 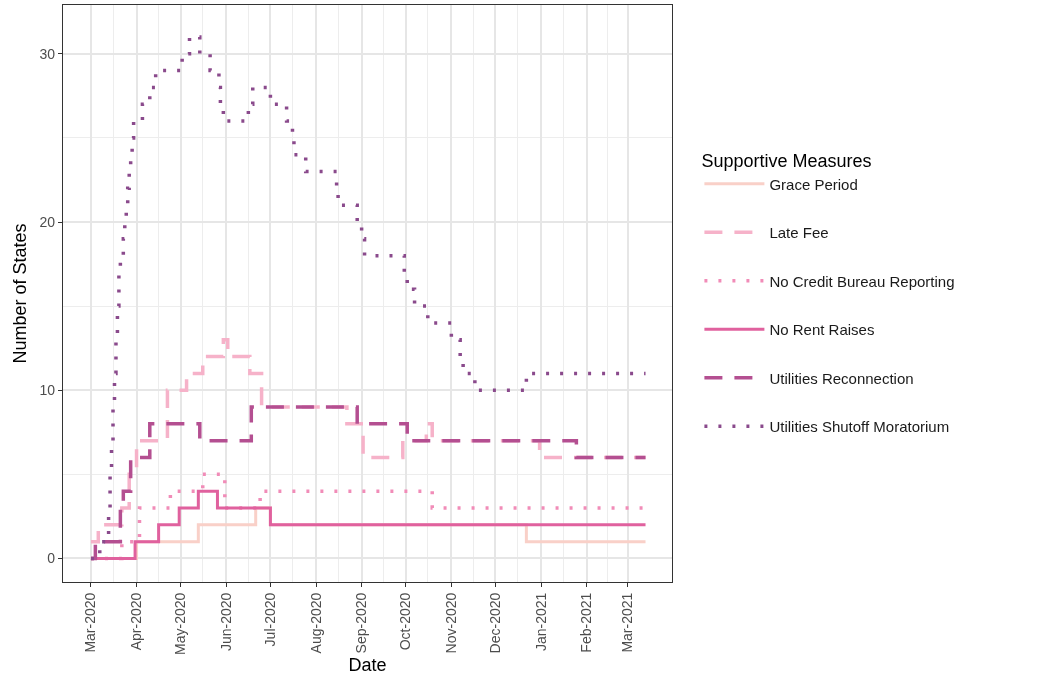 I want to click on y-tick-label: 0, so click(x=51, y=558).